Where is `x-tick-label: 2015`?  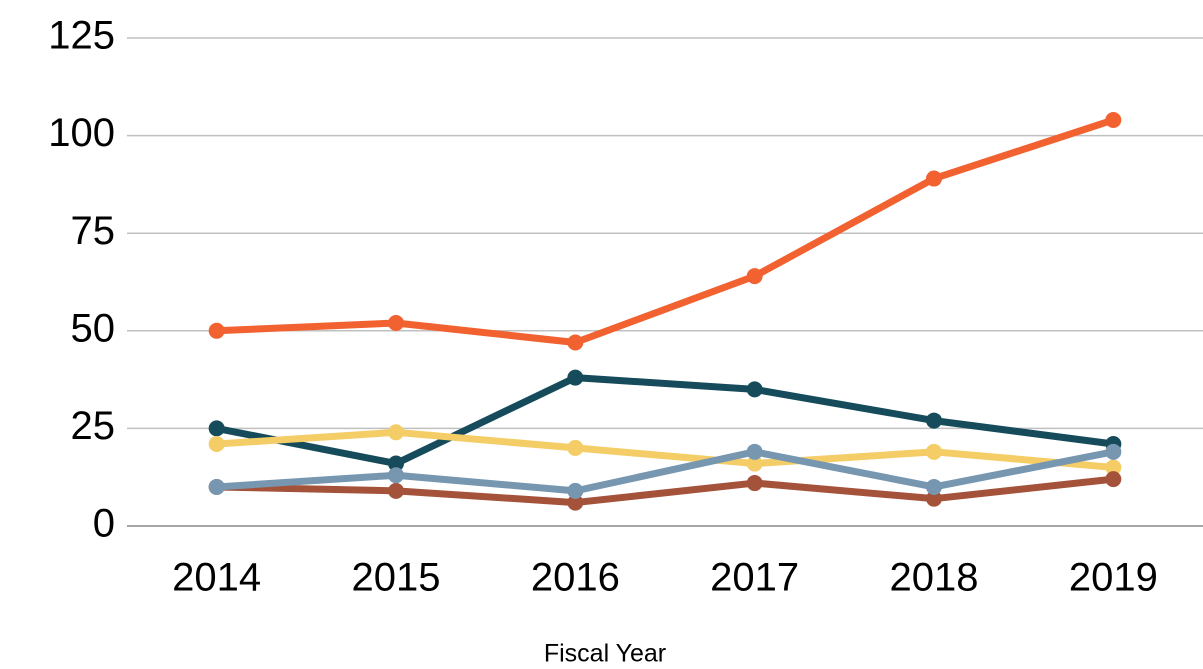 x-tick-label: 2015 is located at coordinates (396, 578).